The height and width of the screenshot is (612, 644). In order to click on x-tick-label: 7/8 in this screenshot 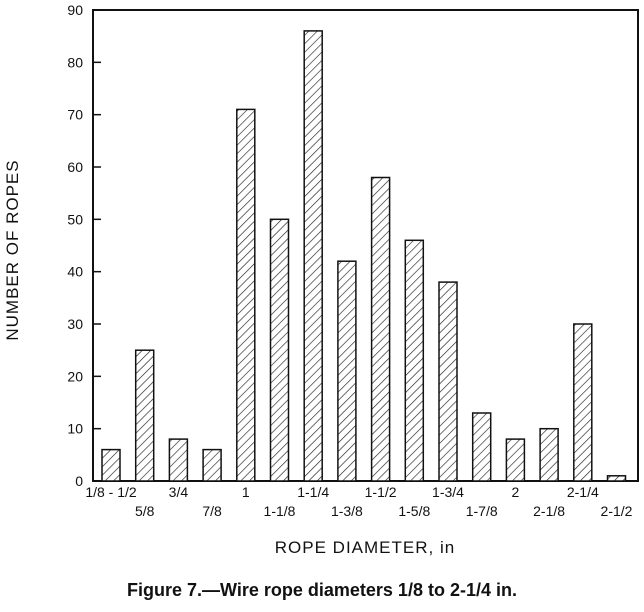, I will do `click(212, 511)`.